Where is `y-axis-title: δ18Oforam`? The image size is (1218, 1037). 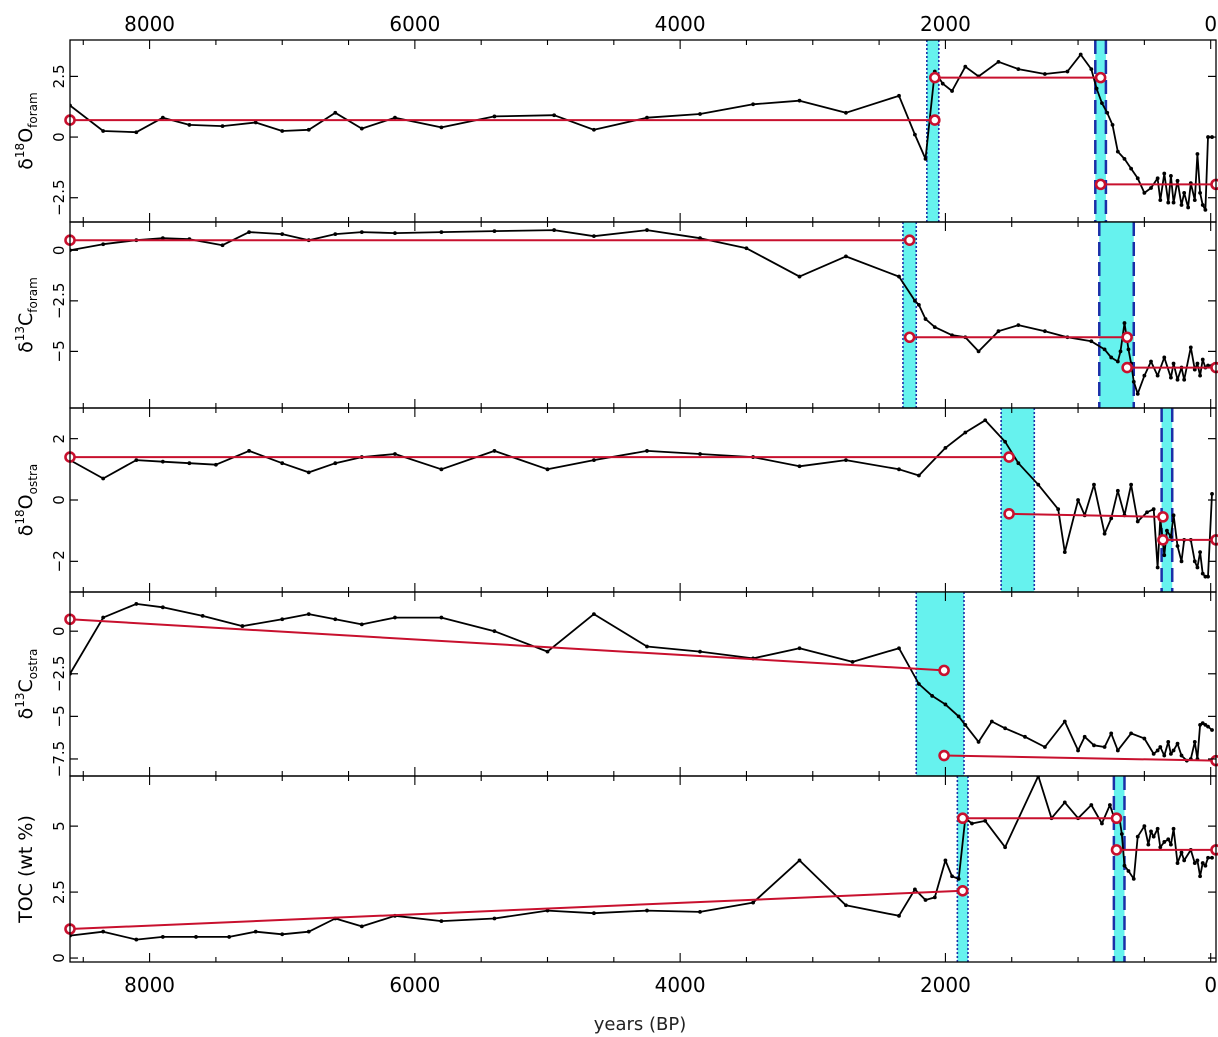 y-axis-title: δ18Oforam is located at coordinates (26, 130).